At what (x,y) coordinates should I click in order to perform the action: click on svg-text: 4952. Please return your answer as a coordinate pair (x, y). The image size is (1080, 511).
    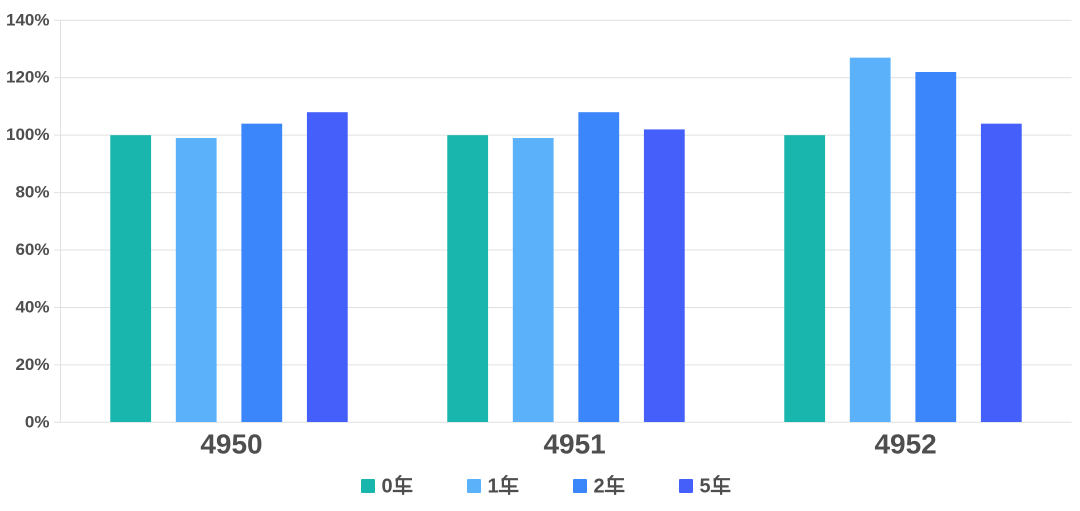
    Looking at the image, I should click on (905, 444).